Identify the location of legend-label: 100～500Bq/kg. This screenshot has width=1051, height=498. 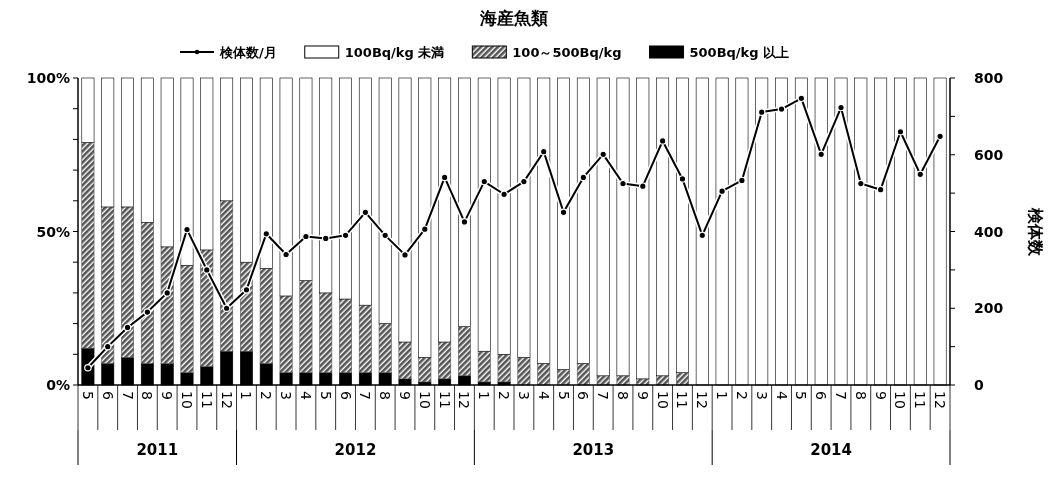
(567, 52).